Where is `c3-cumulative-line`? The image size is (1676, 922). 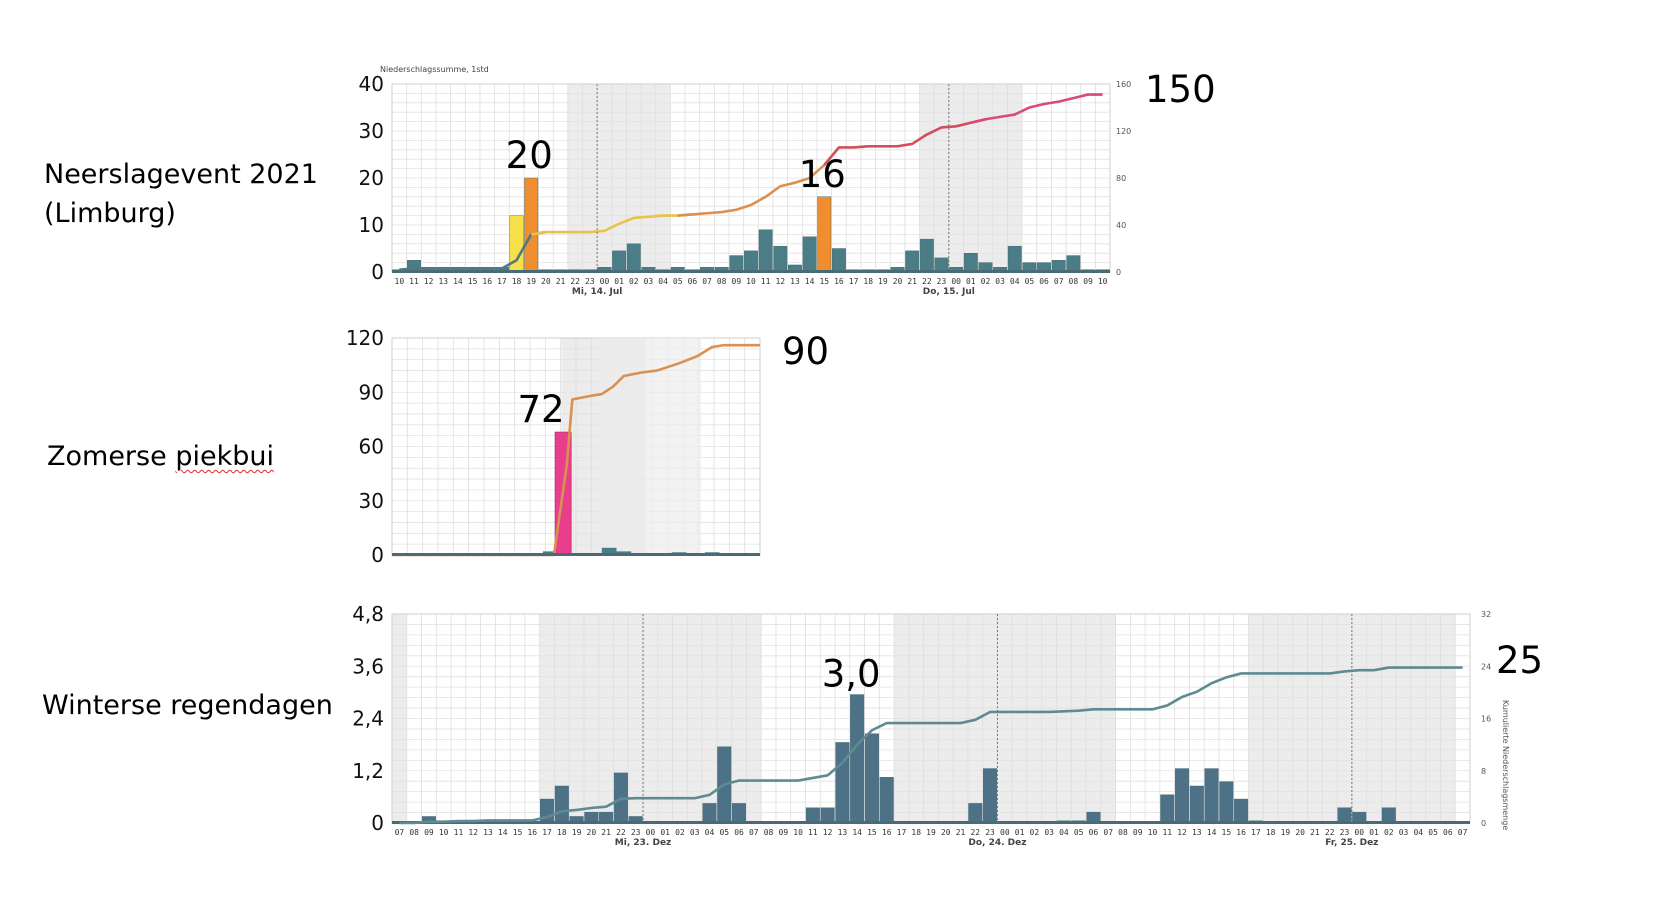
c3-cumulative-line is located at coordinates (931, 745).